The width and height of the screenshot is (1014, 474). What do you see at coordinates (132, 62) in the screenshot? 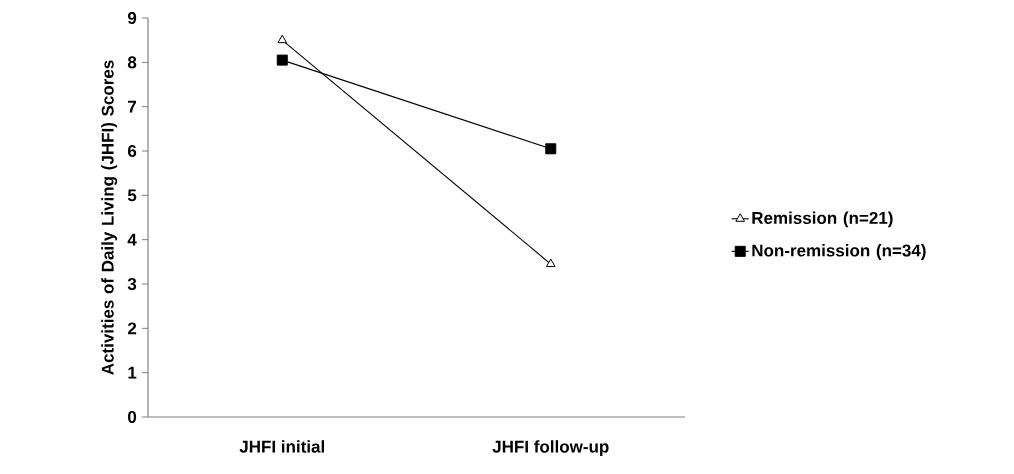
I see `y-tick-label: 8` at bounding box center [132, 62].